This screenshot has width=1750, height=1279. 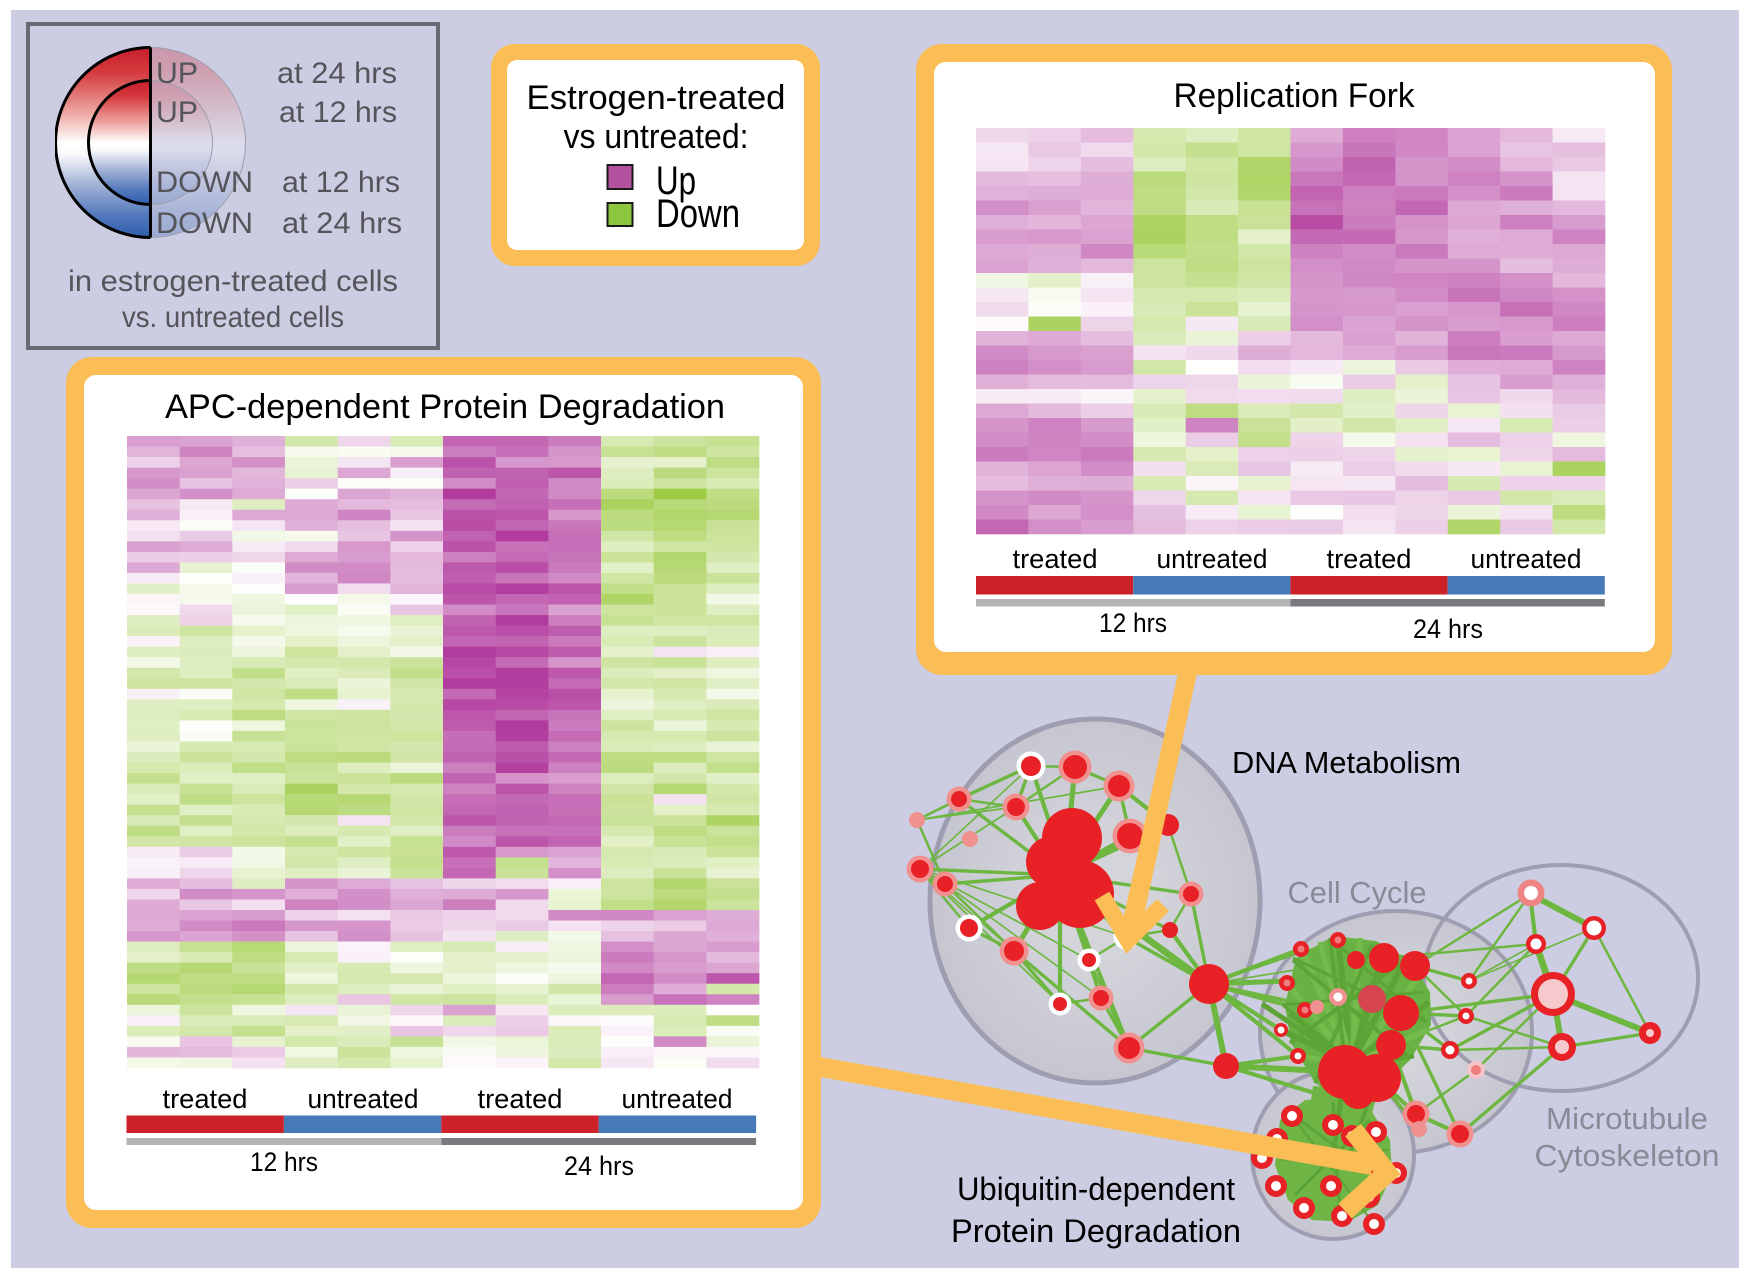 What do you see at coordinates (676, 181) in the screenshot?
I see `svg-text: Up` at bounding box center [676, 181].